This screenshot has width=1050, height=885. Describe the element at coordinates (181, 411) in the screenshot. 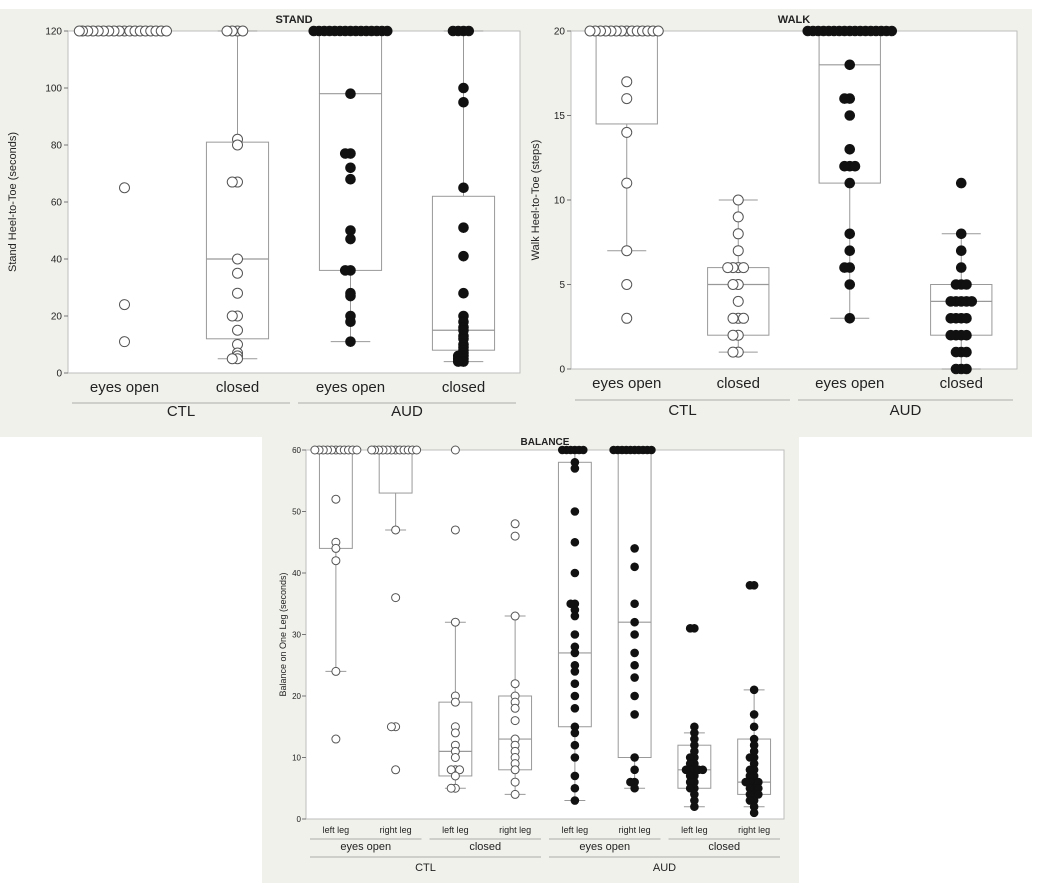

I see `stand-group-label: CTL` at that location.